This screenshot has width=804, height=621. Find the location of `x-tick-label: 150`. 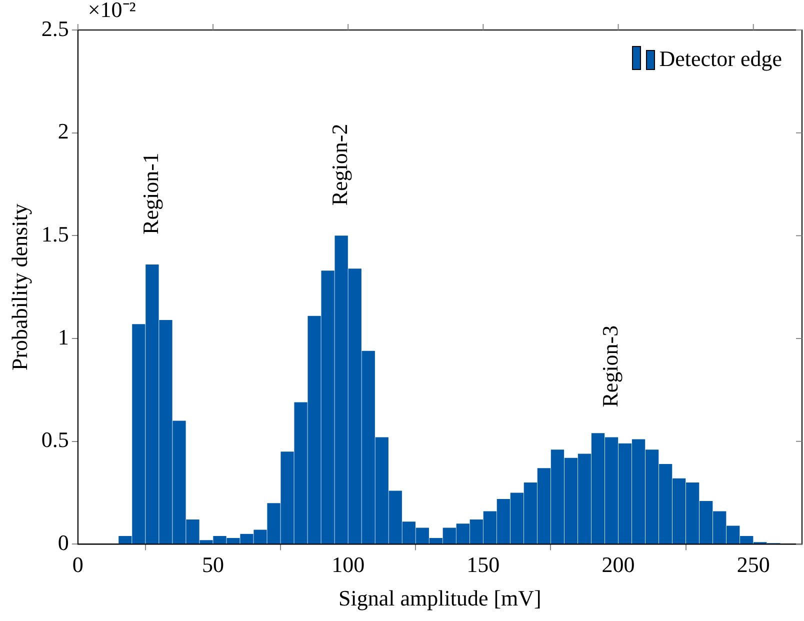

x-tick-label: 150 is located at coordinates (483, 565).